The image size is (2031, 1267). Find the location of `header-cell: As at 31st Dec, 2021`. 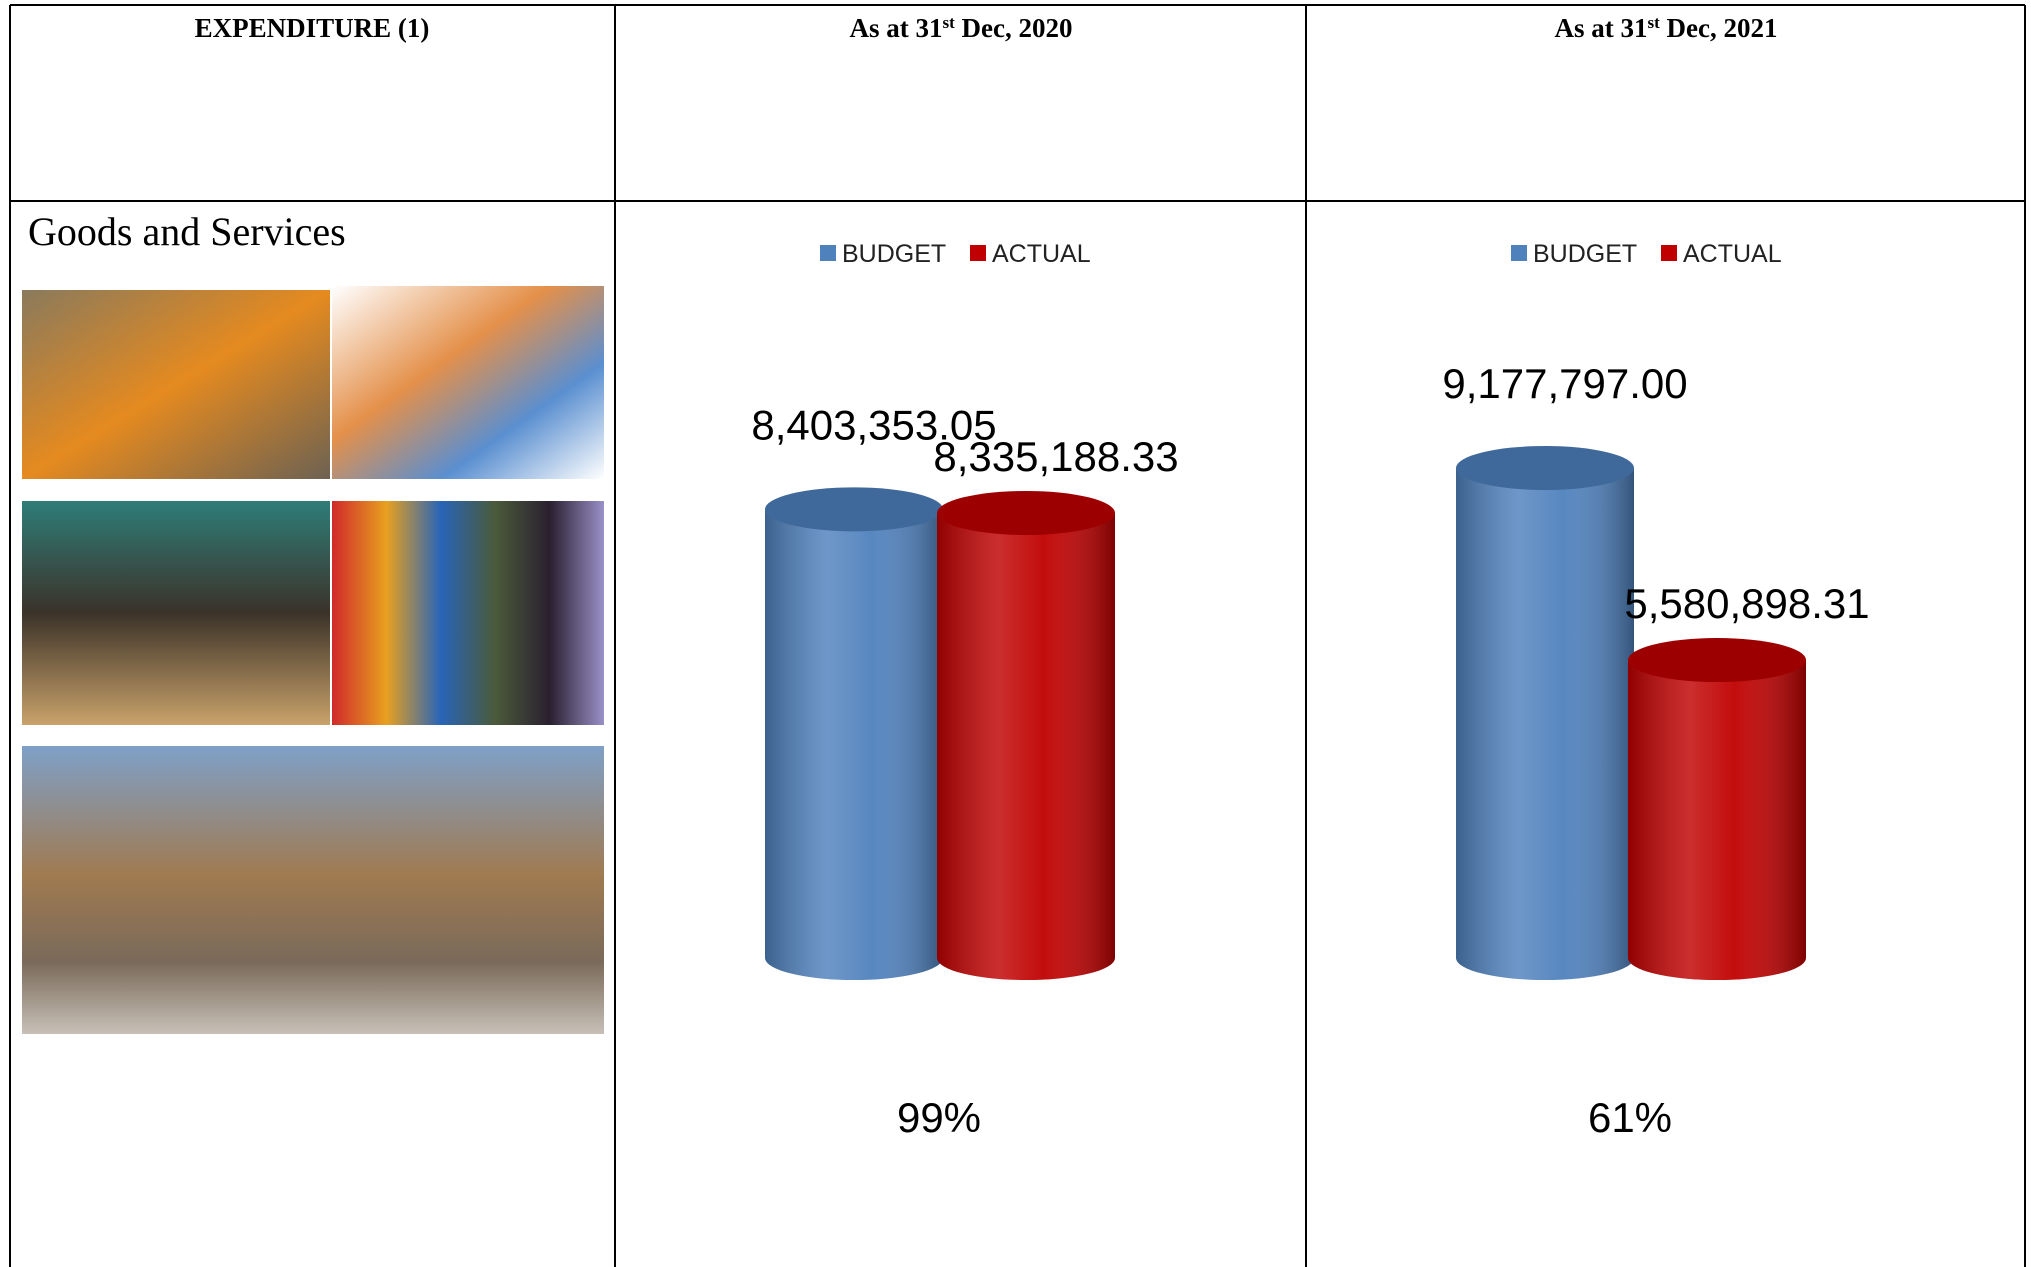

header-cell: As at 31st Dec, 2021 is located at coordinates (1666, 28).